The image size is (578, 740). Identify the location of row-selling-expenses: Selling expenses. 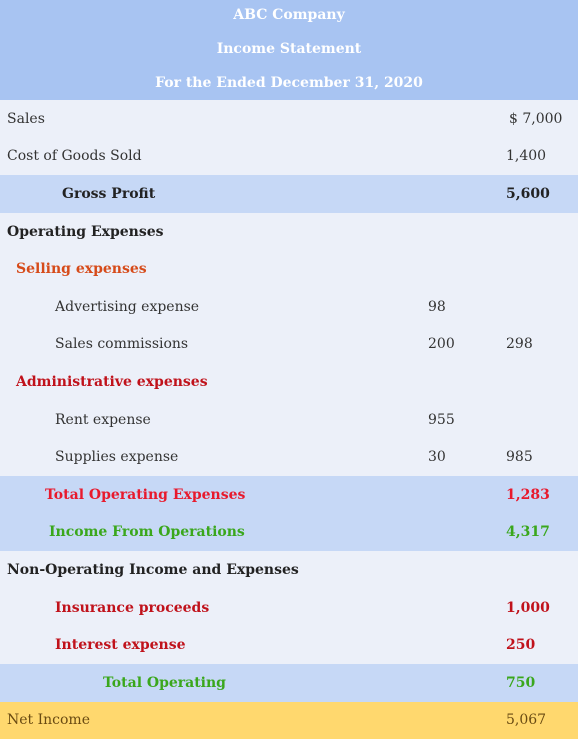
(289, 269).